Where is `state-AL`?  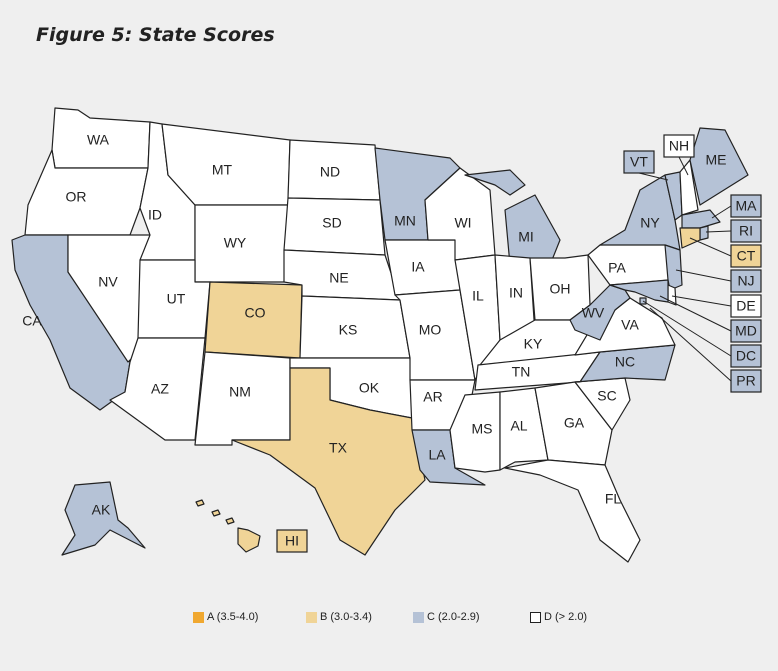
state-AL is located at coordinates (524, 429).